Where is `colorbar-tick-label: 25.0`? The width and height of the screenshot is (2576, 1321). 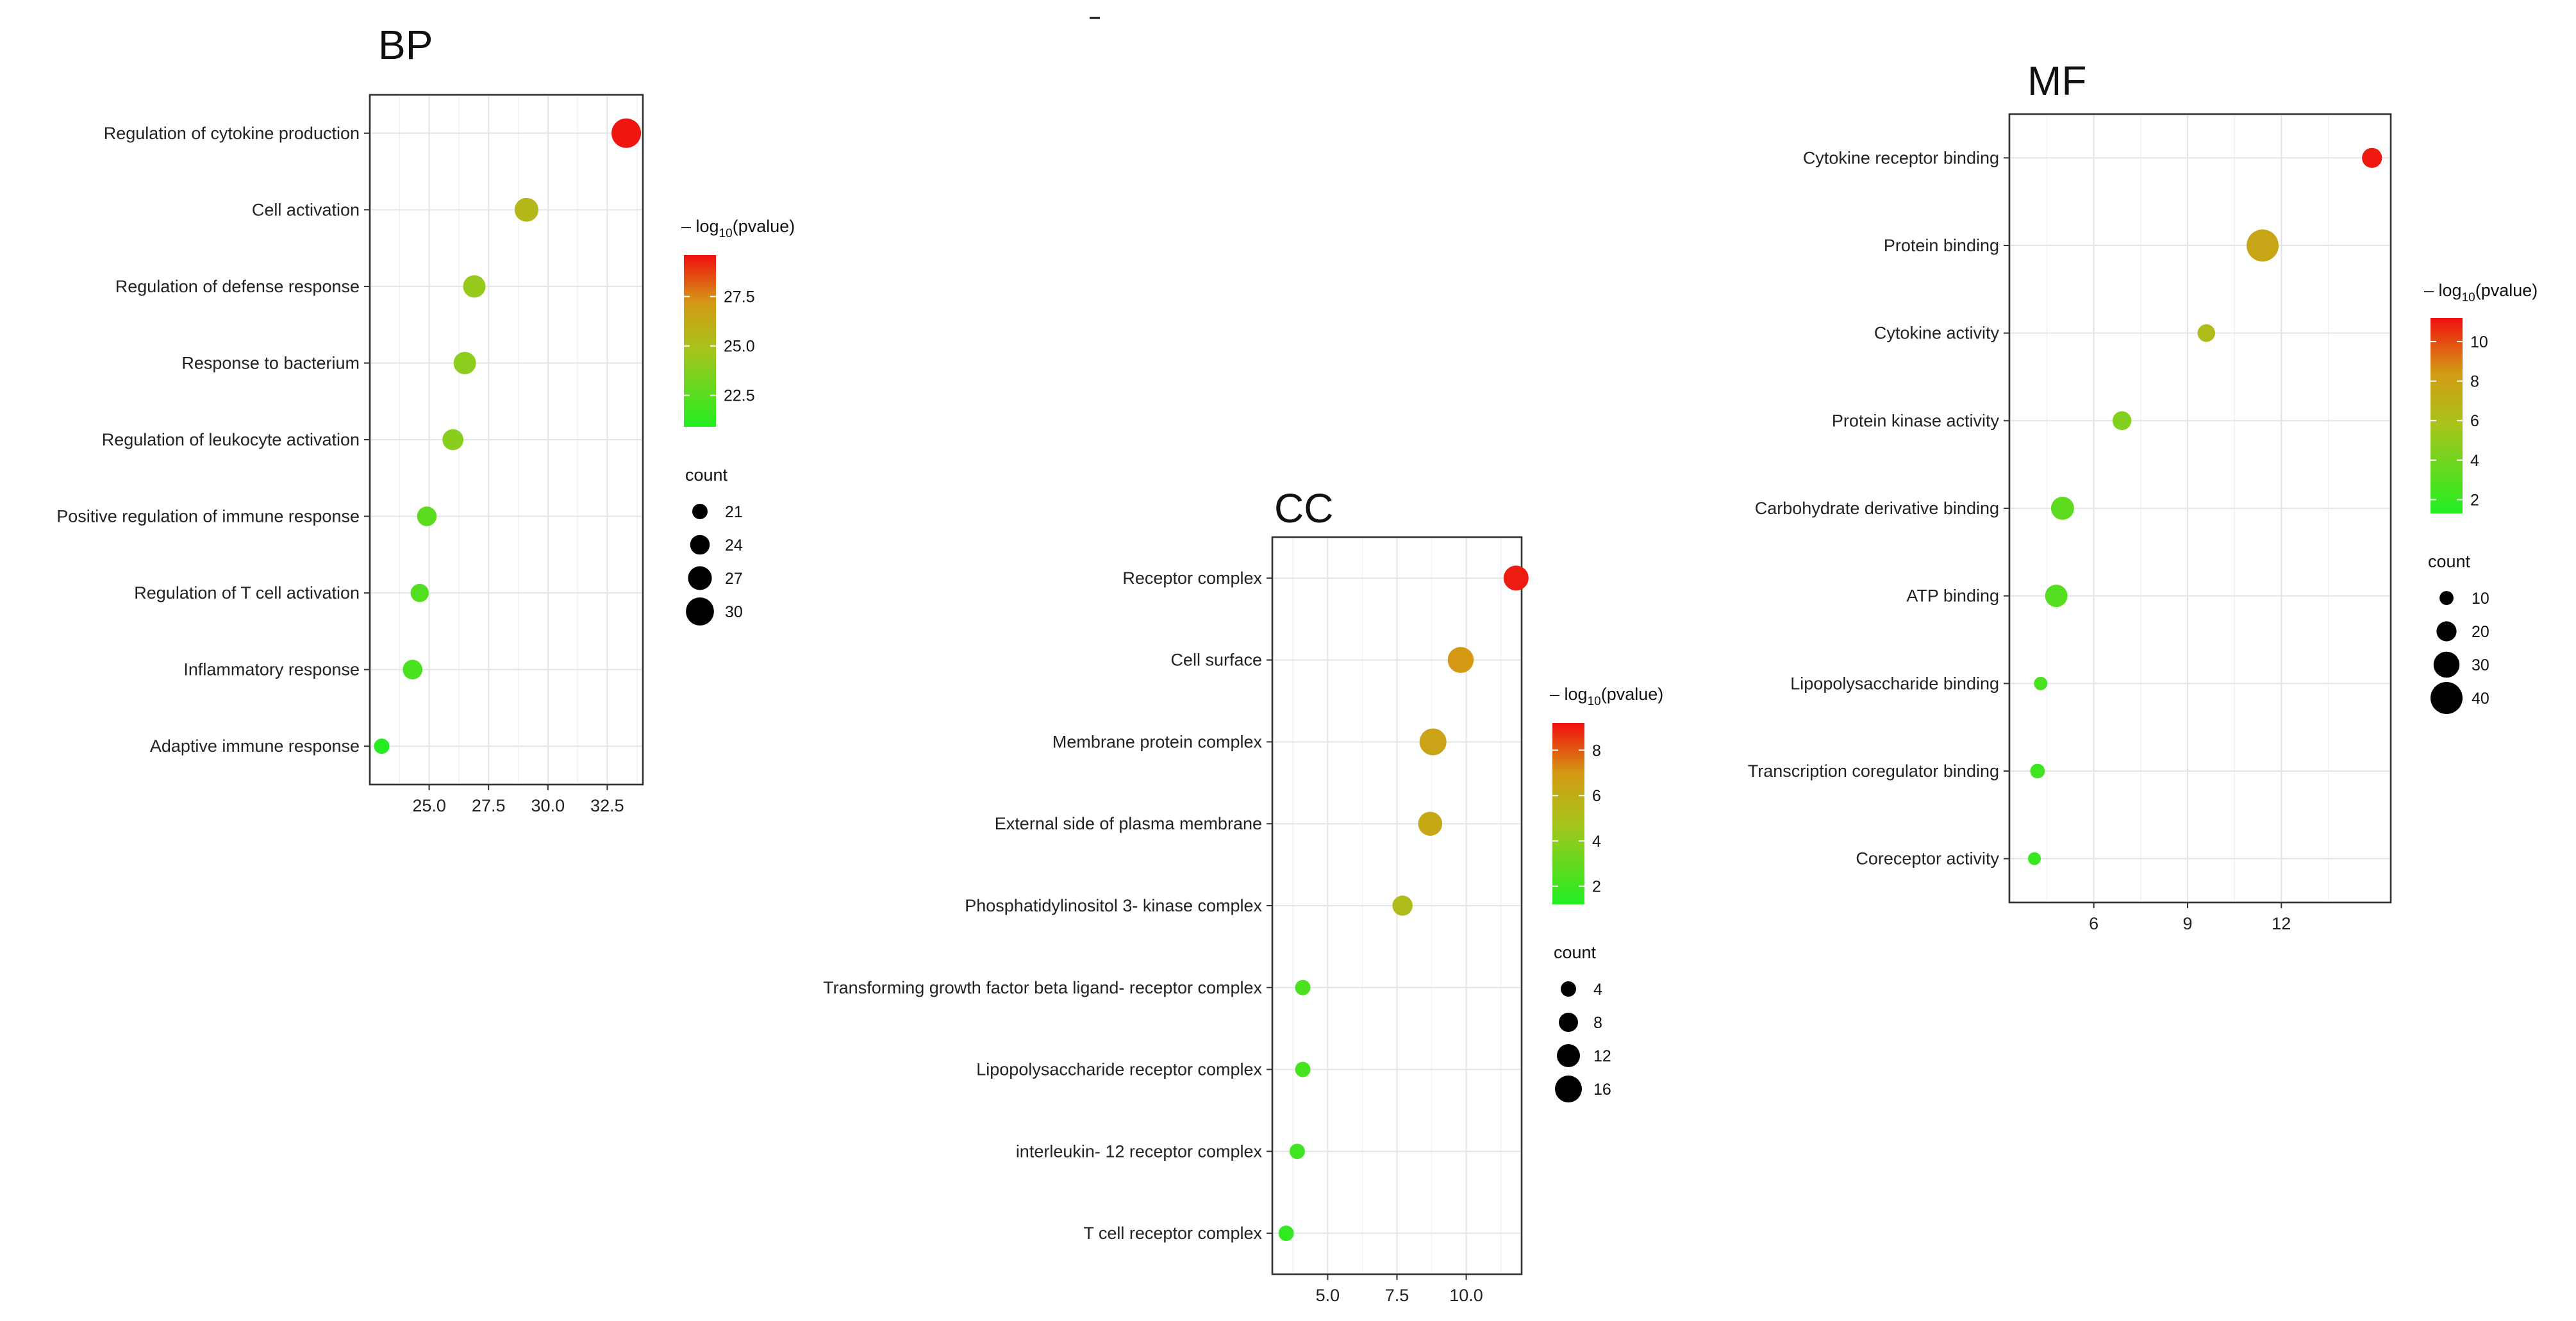
colorbar-tick-label: 25.0 is located at coordinates (739, 347).